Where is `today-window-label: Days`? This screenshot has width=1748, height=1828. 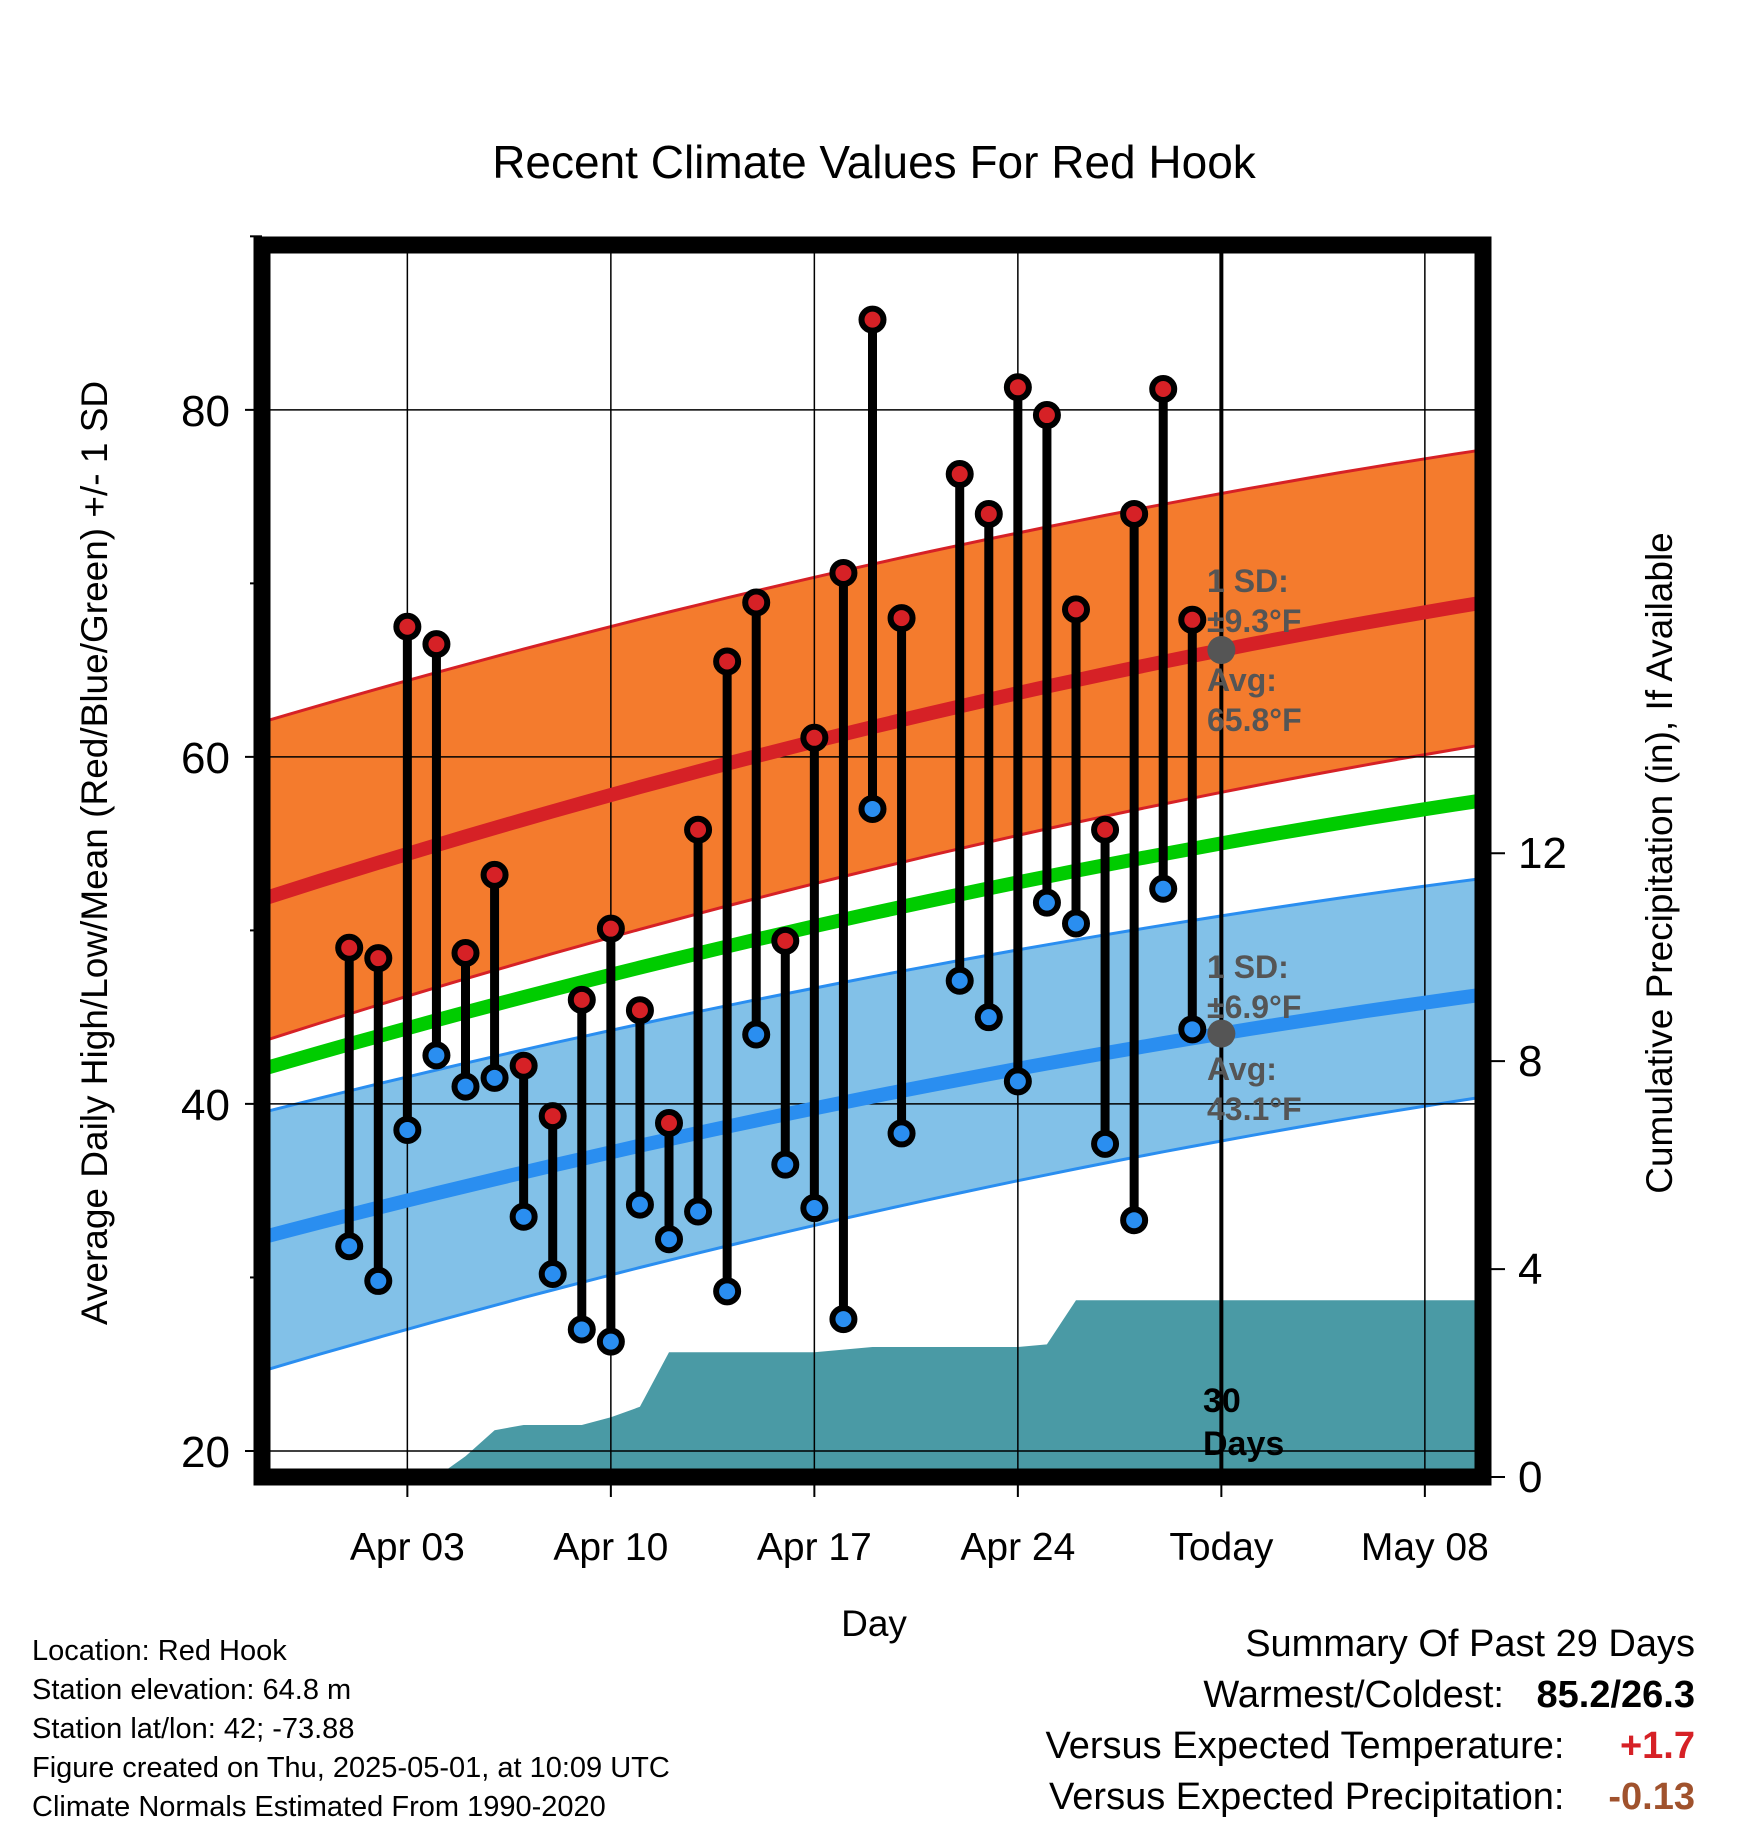 today-window-label: Days is located at coordinates (1243, 1444).